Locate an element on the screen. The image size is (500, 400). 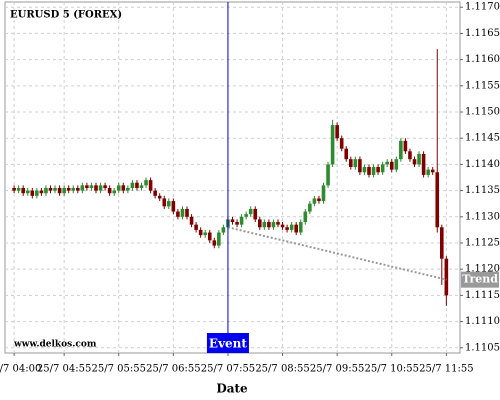
y-tick-label: 1.1165 is located at coordinates (482, 33).